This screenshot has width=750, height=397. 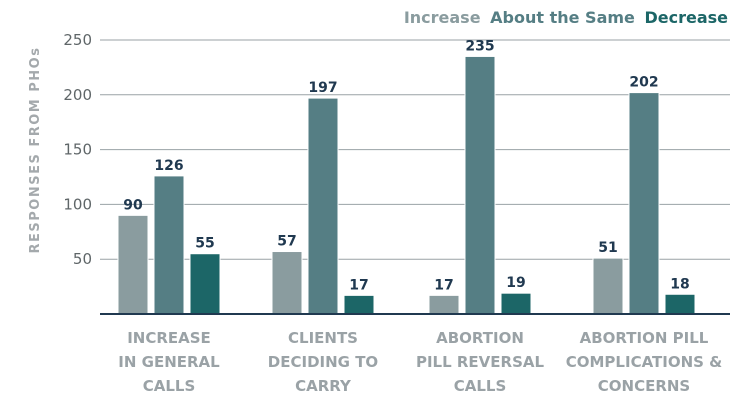 What do you see at coordinates (644, 362) in the screenshot?
I see `category-label-3-1: COMPLICATIONS &` at bounding box center [644, 362].